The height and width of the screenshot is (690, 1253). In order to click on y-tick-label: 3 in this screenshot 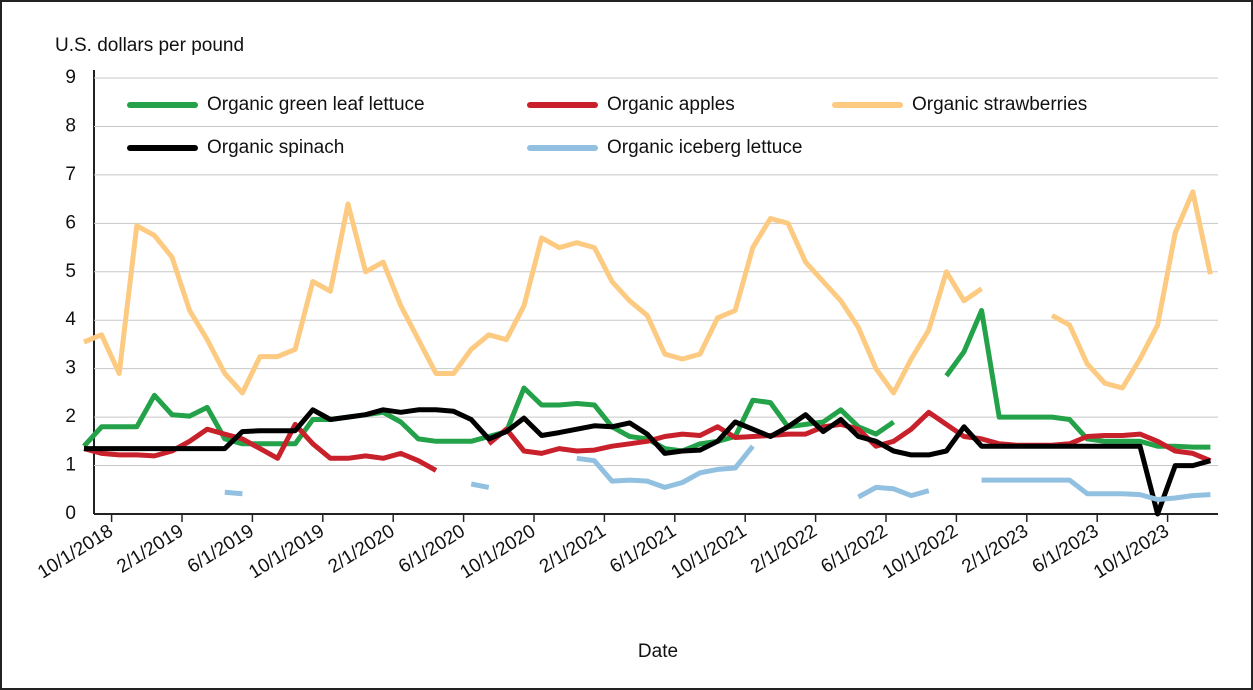, I will do `click(70, 368)`.